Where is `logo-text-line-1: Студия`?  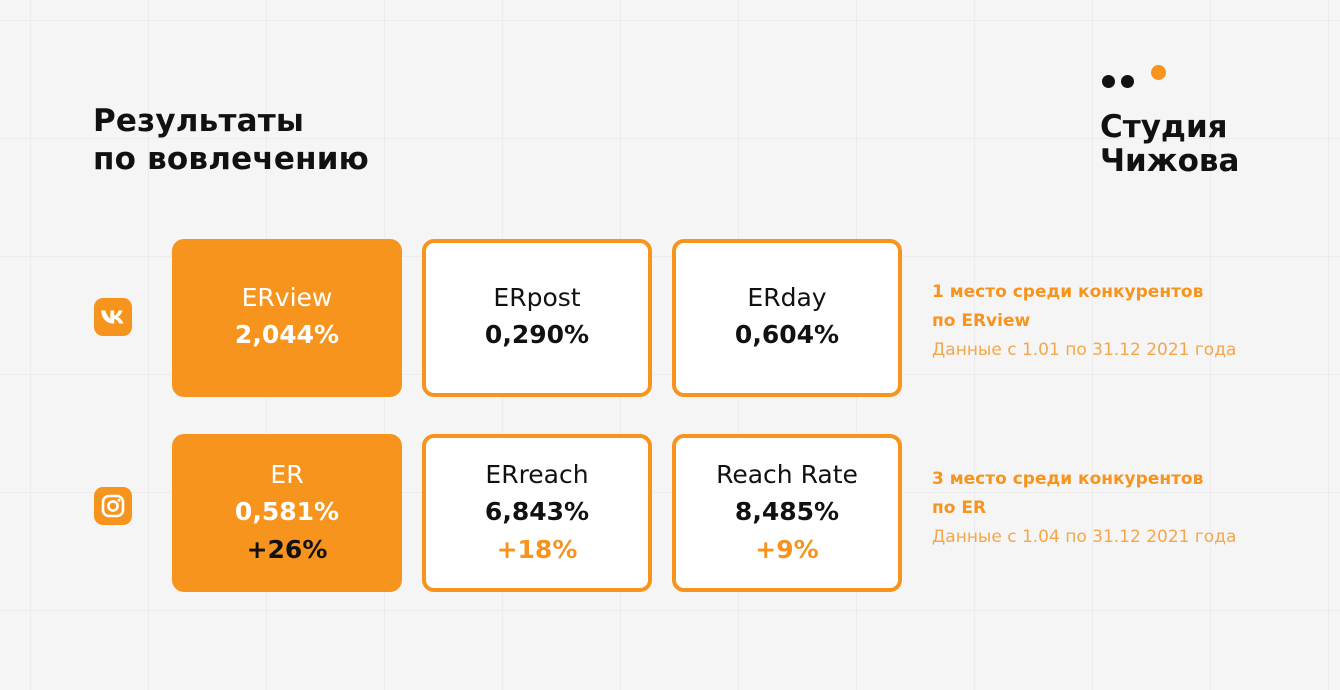 logo-text-line-1: Студия is located at coordinates (1164, 127).